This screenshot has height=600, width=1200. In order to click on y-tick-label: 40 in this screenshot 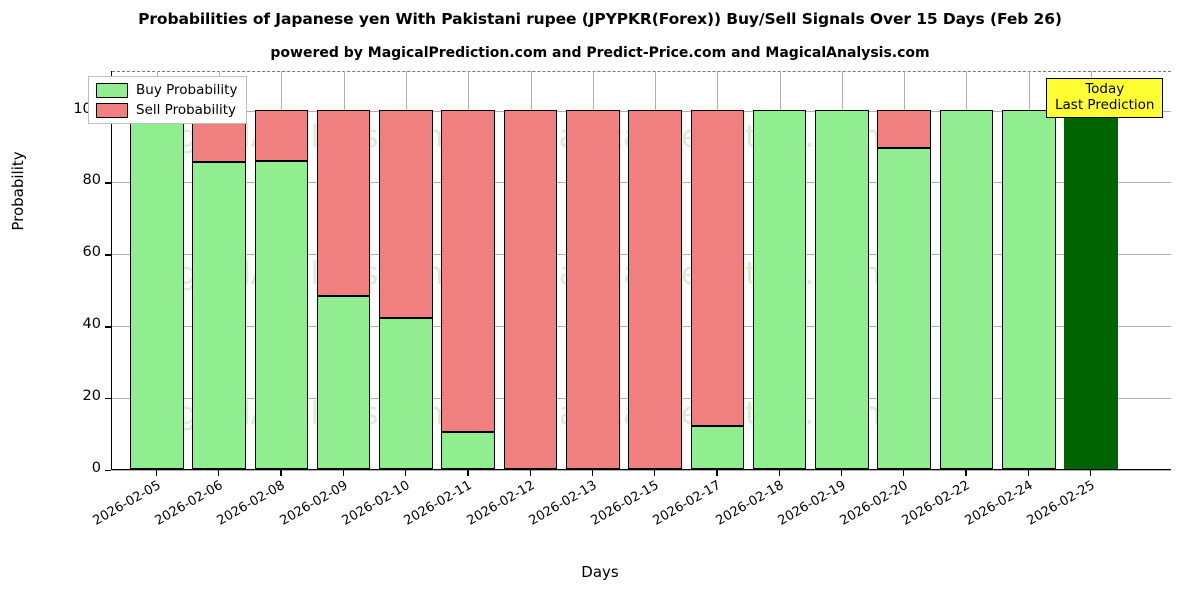, I will do `click(91, 324)`.